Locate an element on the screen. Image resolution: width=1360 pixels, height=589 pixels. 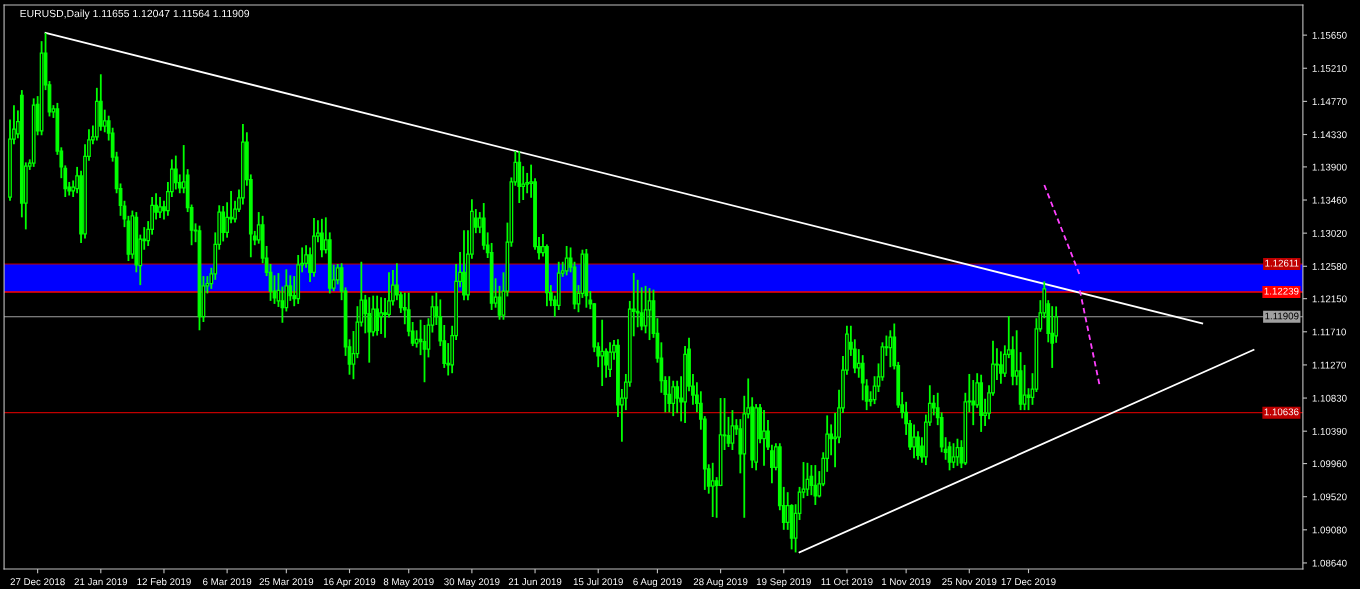
chart-title: EURUSD,Daily 1.11655 1.12047 1.11564 1.11909 is located at coordinates (135, 14).